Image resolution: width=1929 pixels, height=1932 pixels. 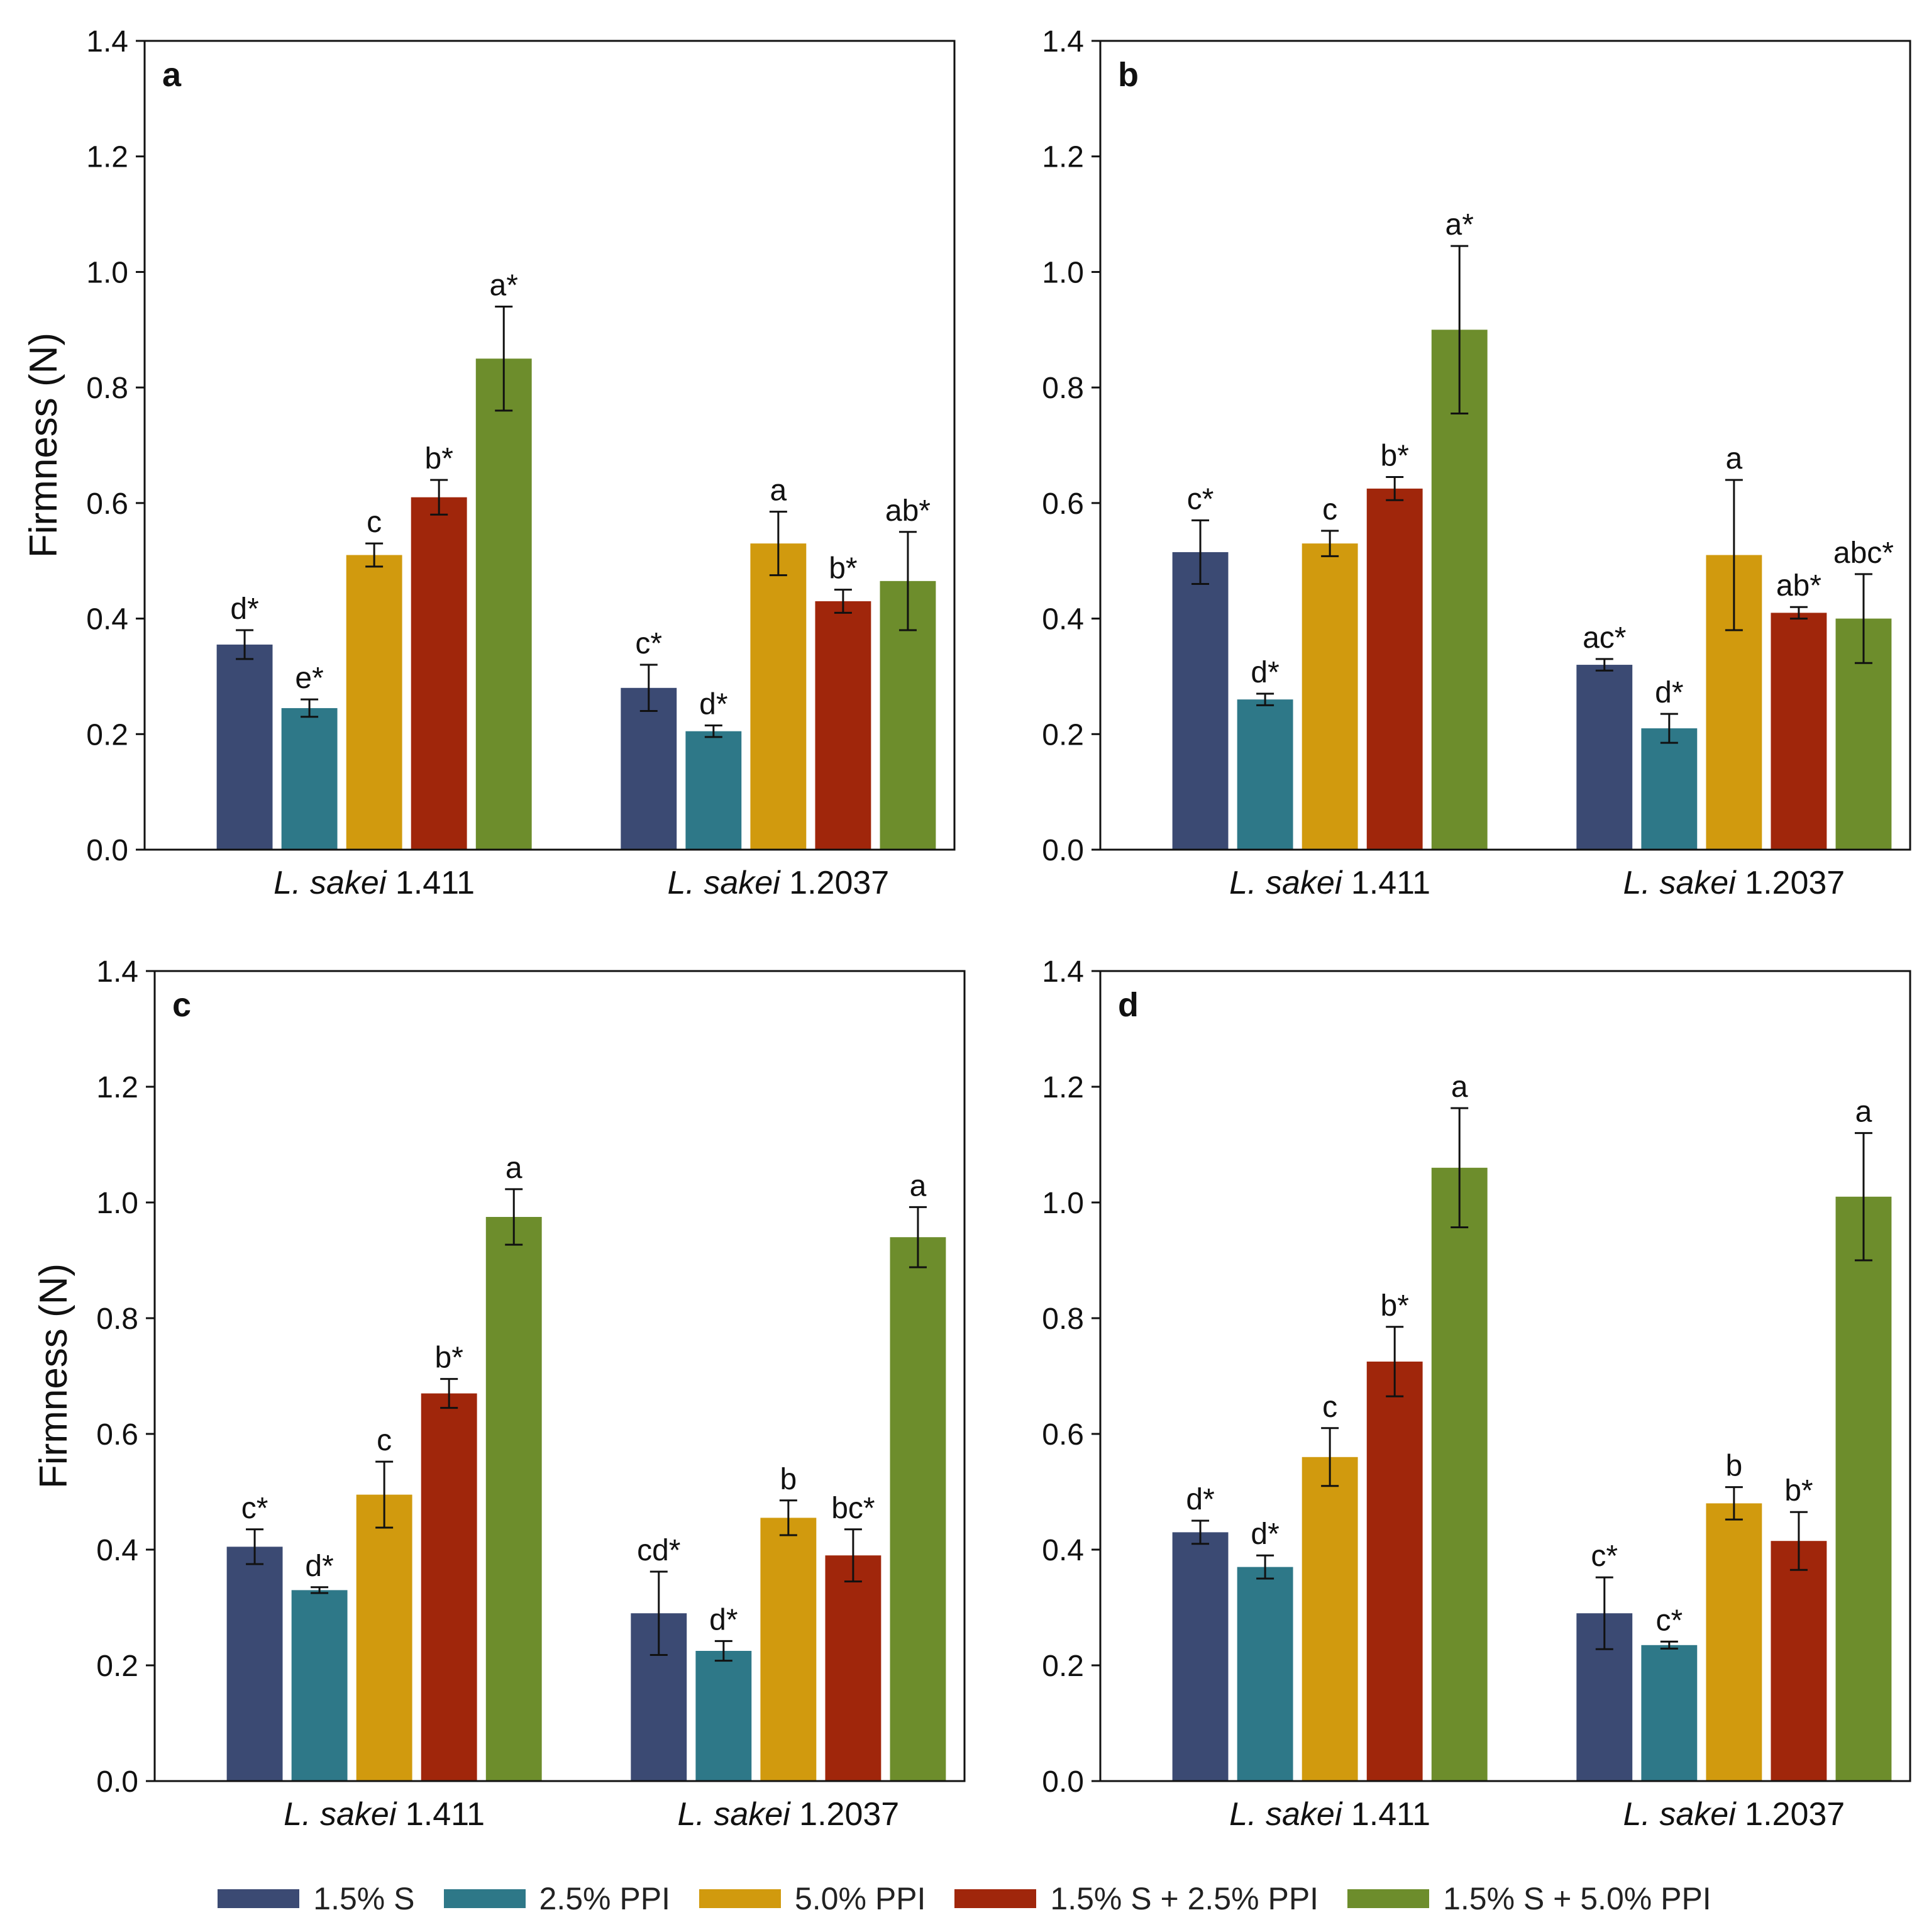 What do you see at coordinates (860, 1898) in the screenshot?
I see `legend-label: 5.0% PPI` at bounding box center [860, 1898].